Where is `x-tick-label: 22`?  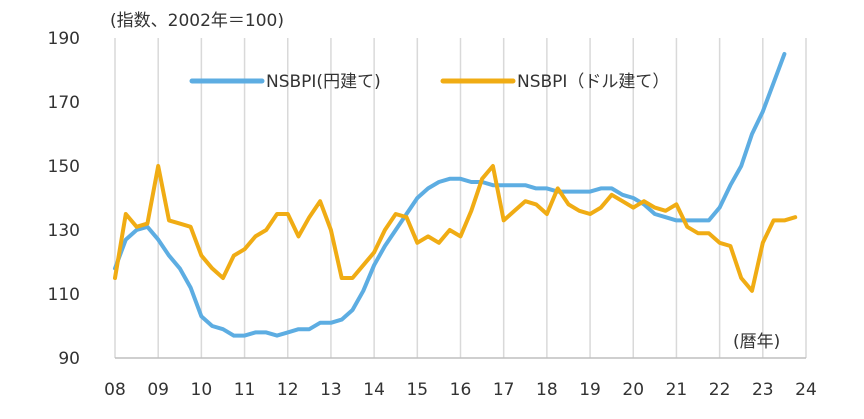
x-tick-label: 22 is located at coordinates (720, 390).